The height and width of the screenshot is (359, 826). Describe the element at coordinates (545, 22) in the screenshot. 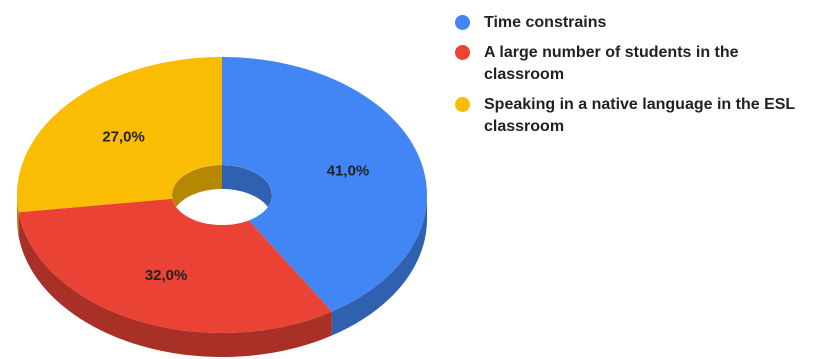

I see `legend-label-0: Time constrains` at that location.